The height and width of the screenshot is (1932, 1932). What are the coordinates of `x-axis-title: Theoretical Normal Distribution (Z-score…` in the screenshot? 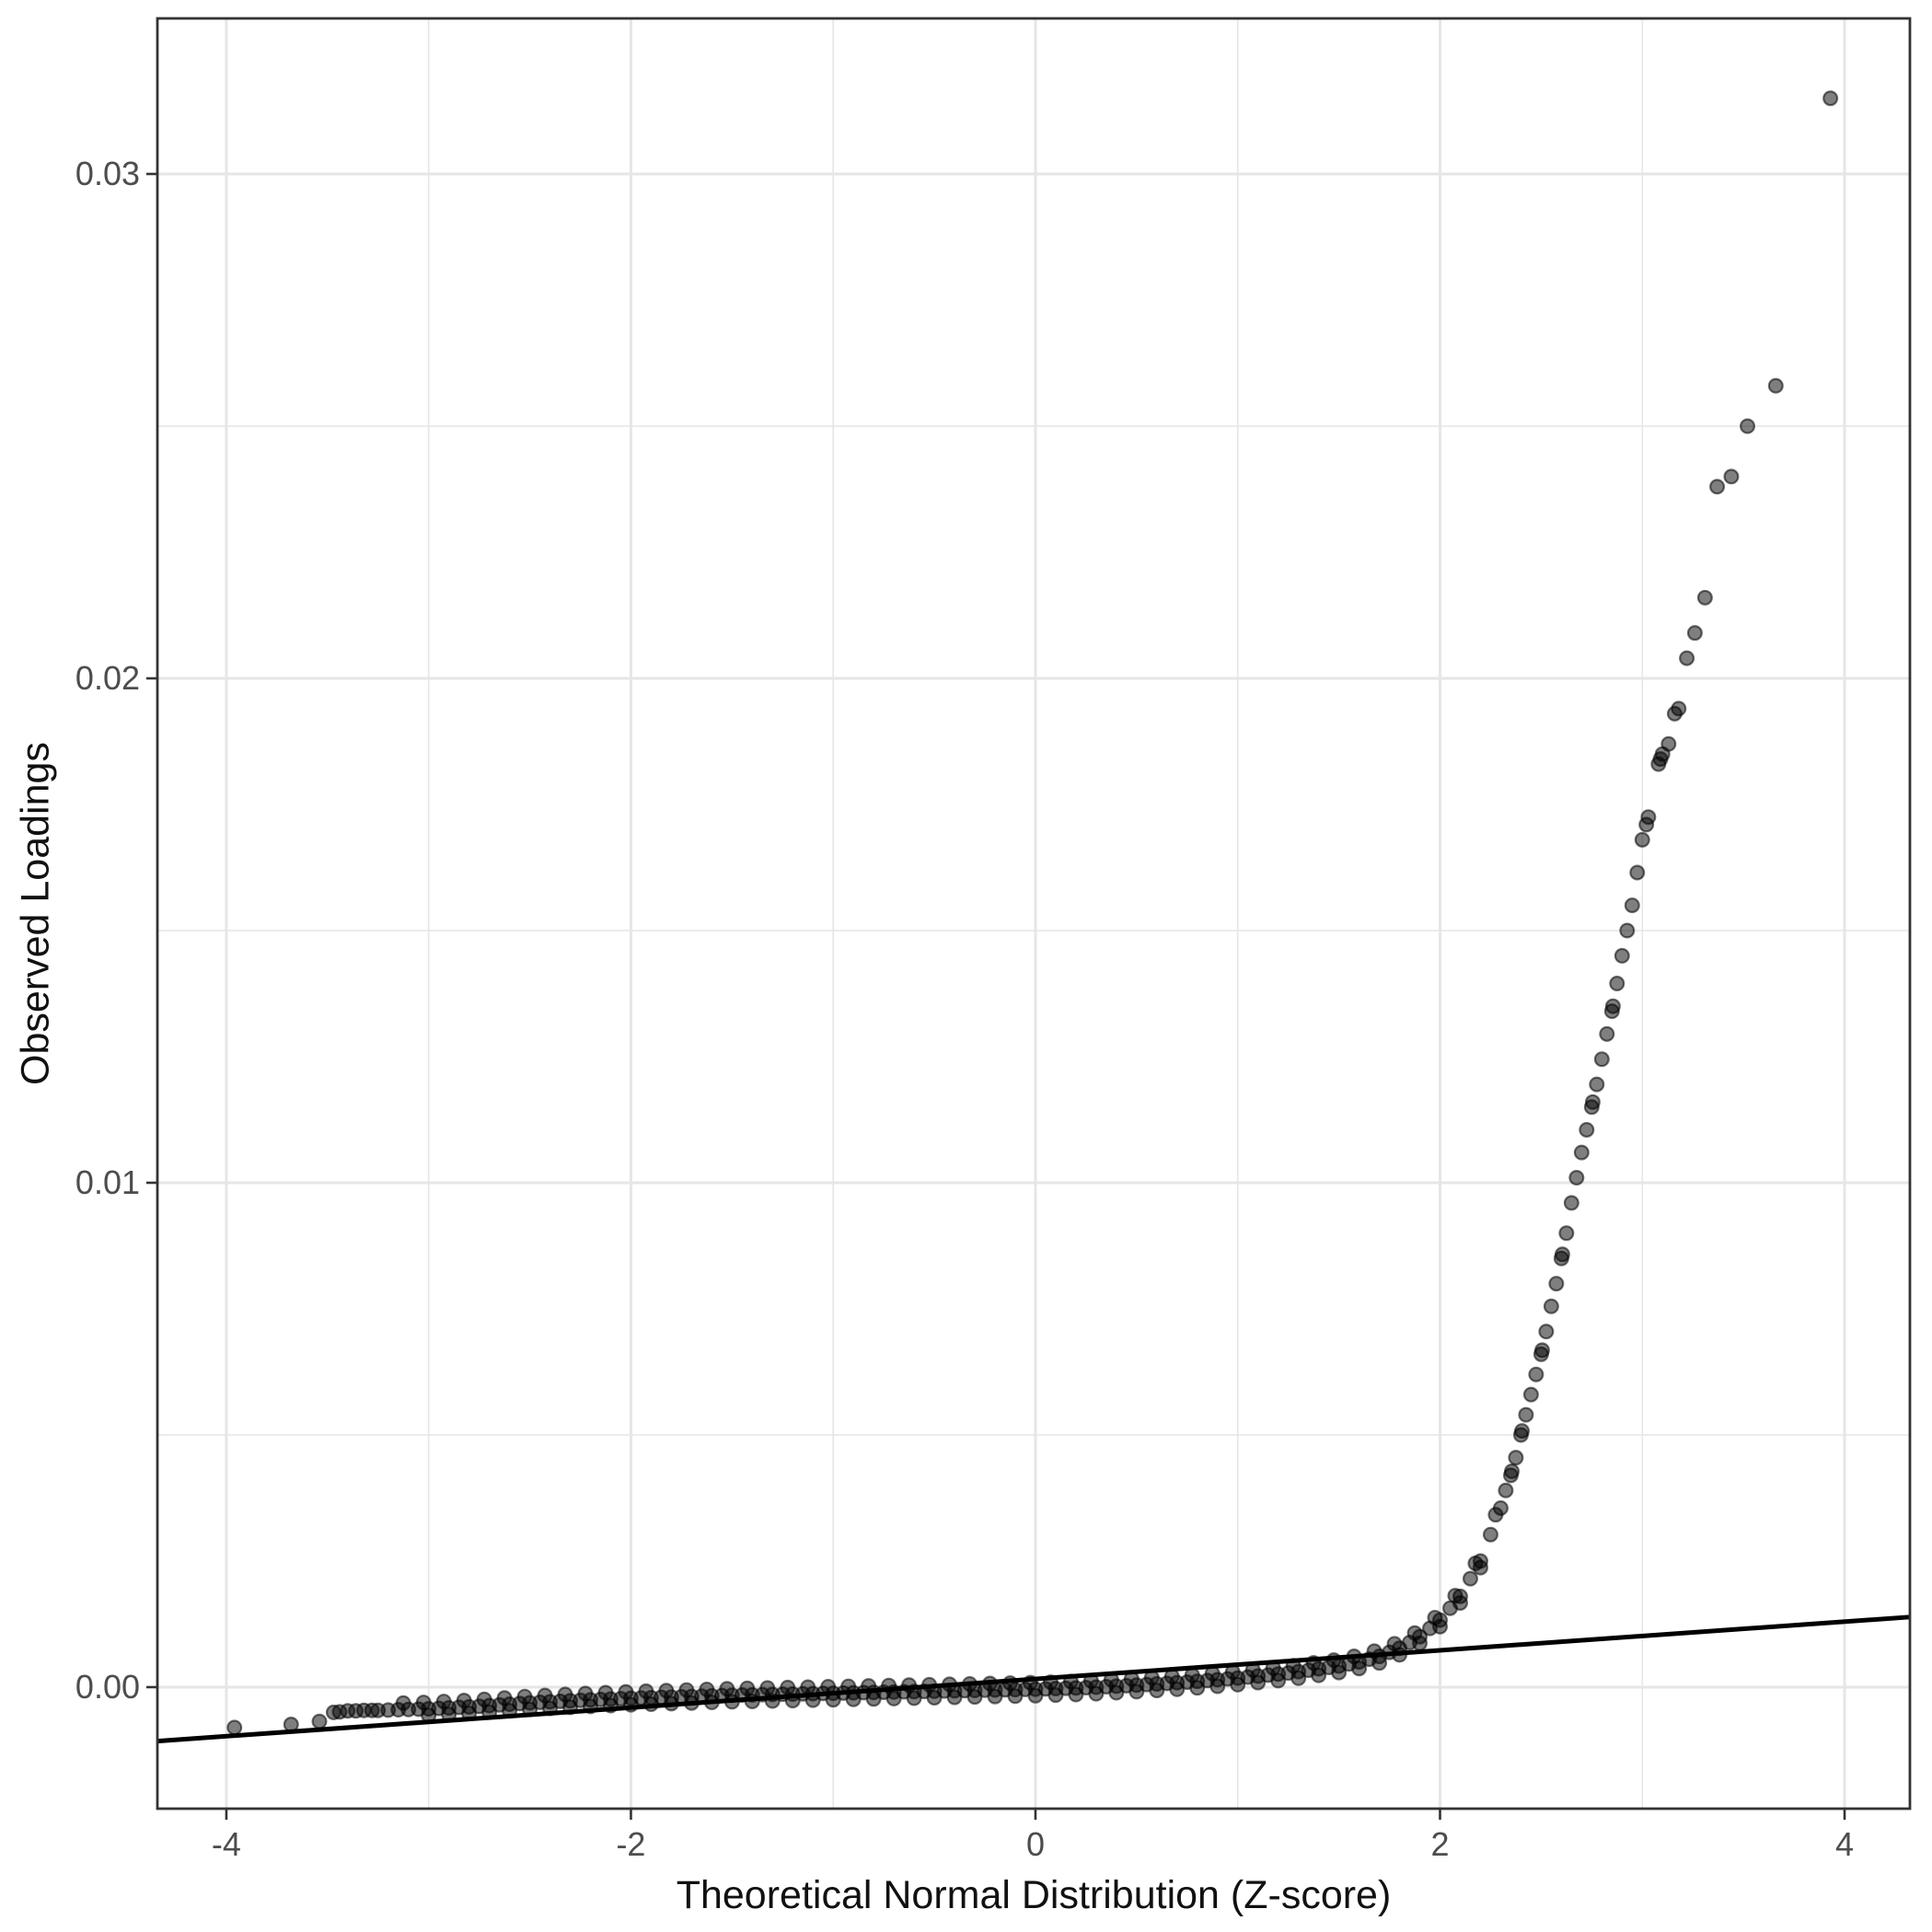 It's located at (1034, 1895).